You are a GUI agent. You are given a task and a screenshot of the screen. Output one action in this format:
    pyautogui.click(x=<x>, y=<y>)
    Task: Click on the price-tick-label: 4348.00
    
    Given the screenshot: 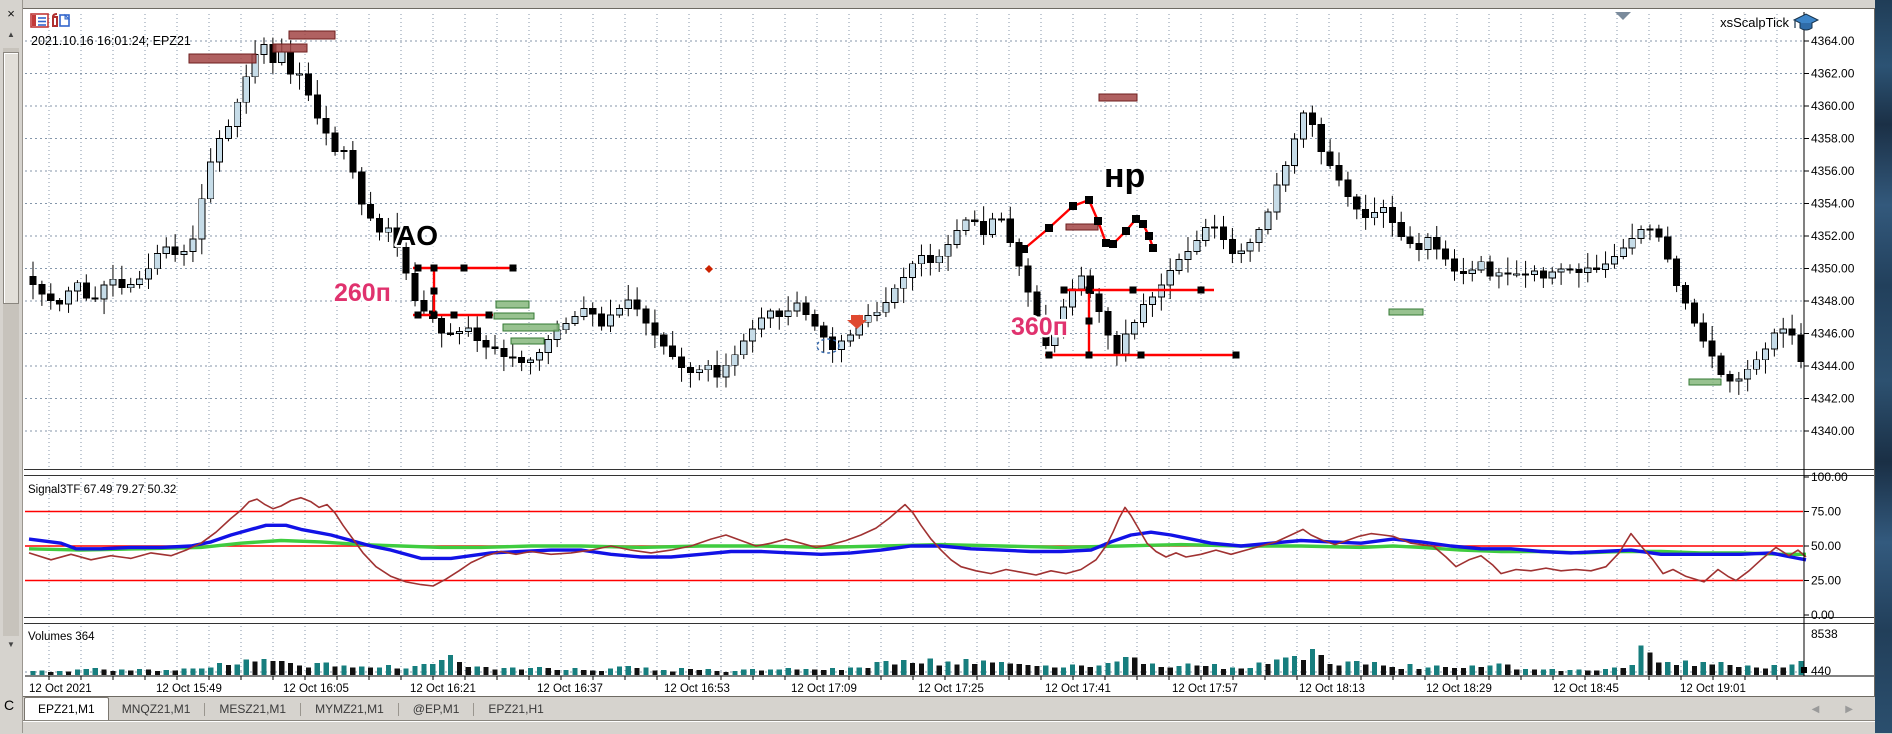 What is the action you would take?
    pyautogui.click(x=1833, y=301)
    